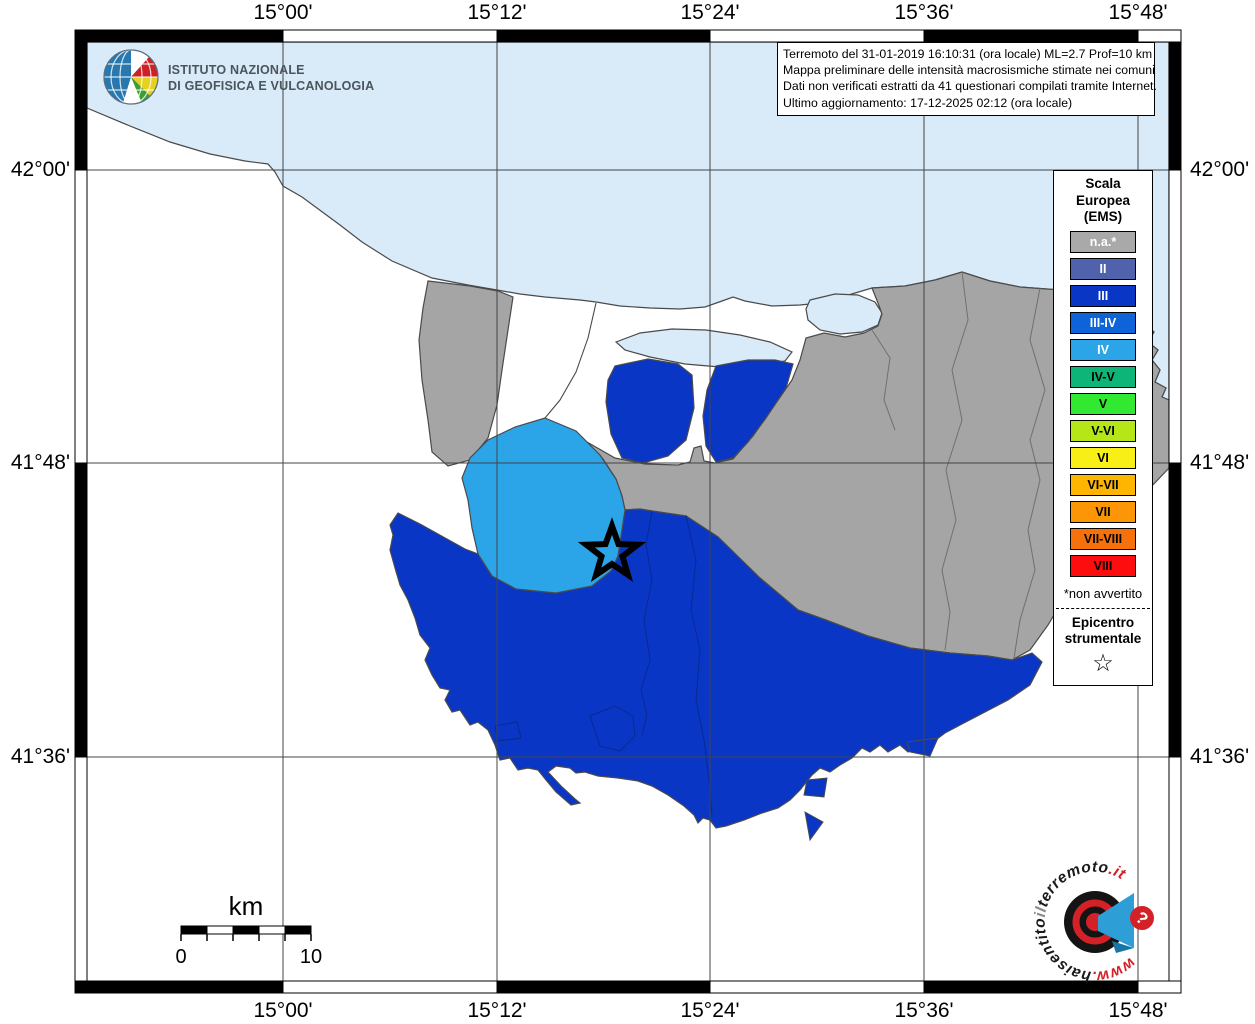  I want to click on legend-title-line2: Europea, so click(1102, 200).